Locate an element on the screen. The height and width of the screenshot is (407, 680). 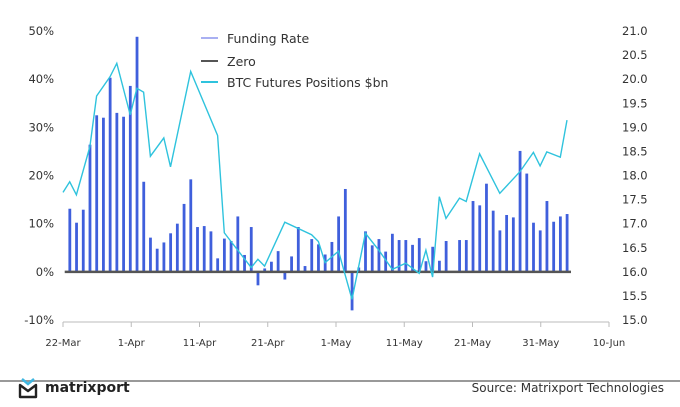
footer-divider is located at coordinates (340, 381).